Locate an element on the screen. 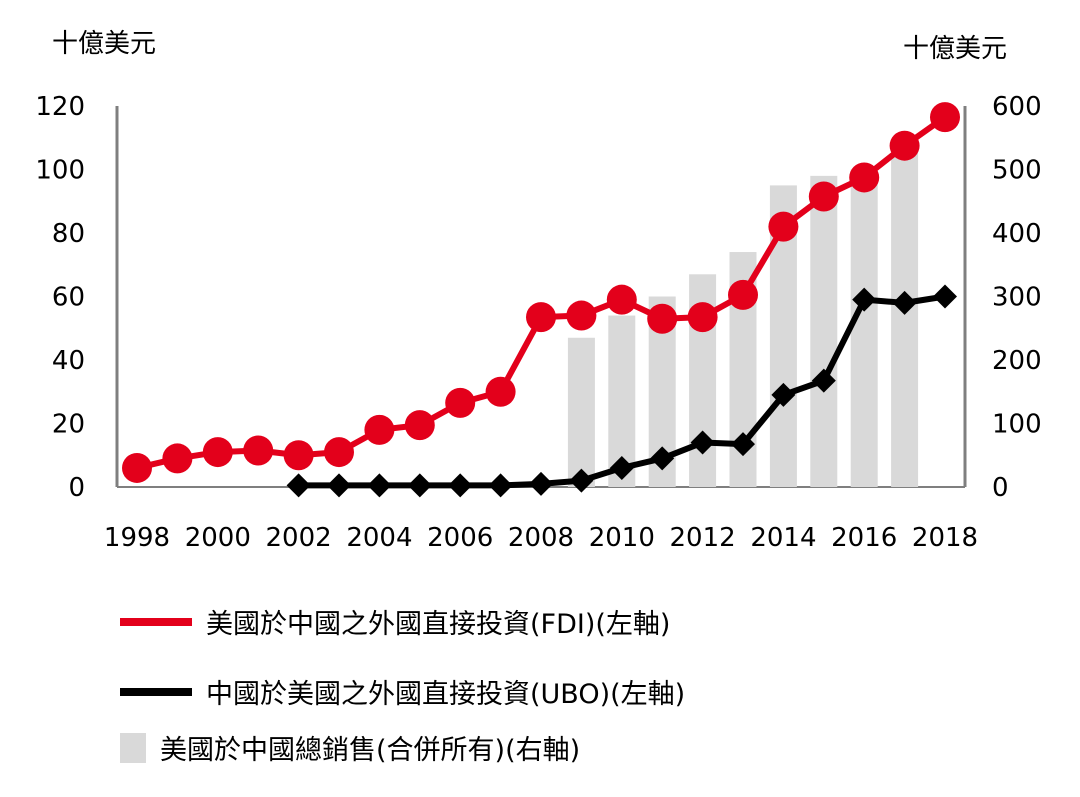  x-tick-2000: 2000 is located at coordinates (218, 538).